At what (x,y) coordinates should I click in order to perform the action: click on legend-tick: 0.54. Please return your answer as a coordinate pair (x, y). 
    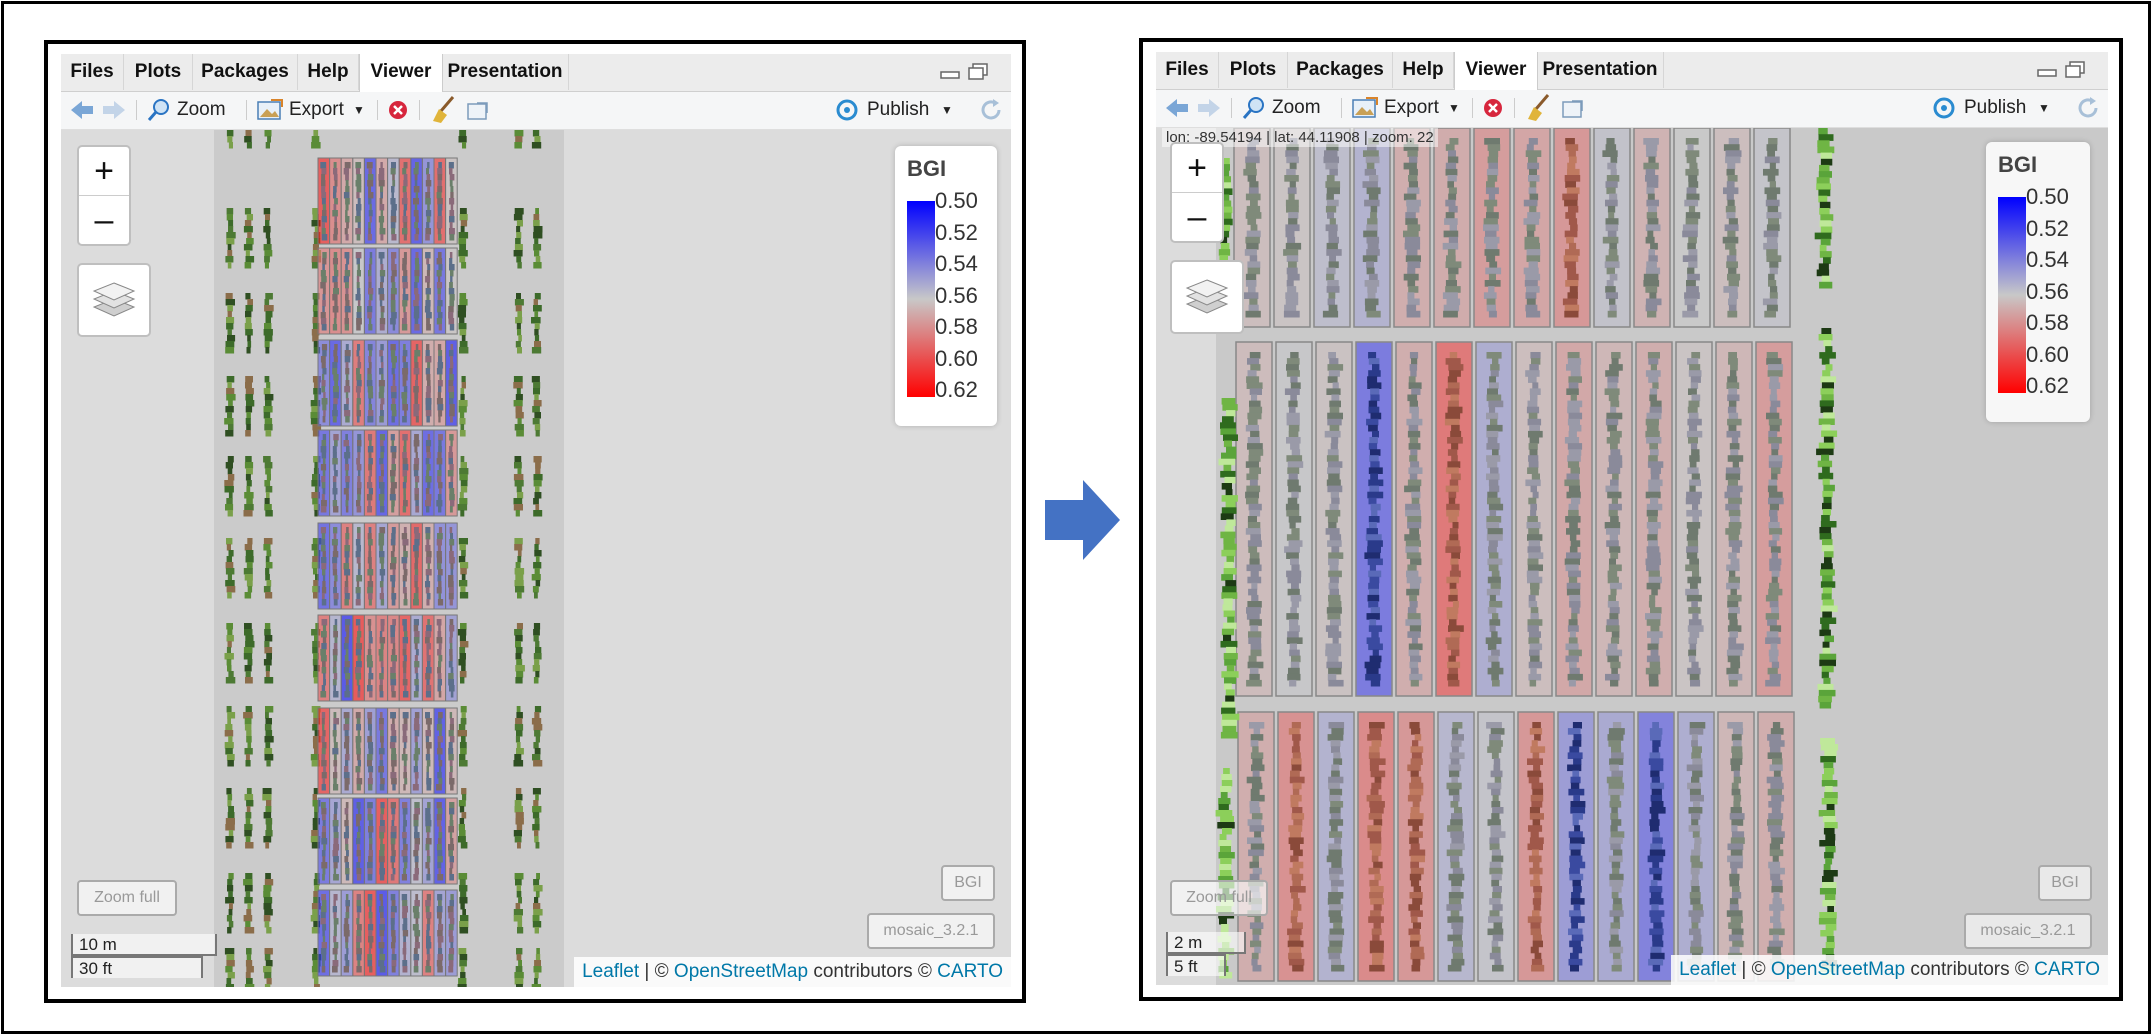
    Looking at the image, I should click on (2047, 259).